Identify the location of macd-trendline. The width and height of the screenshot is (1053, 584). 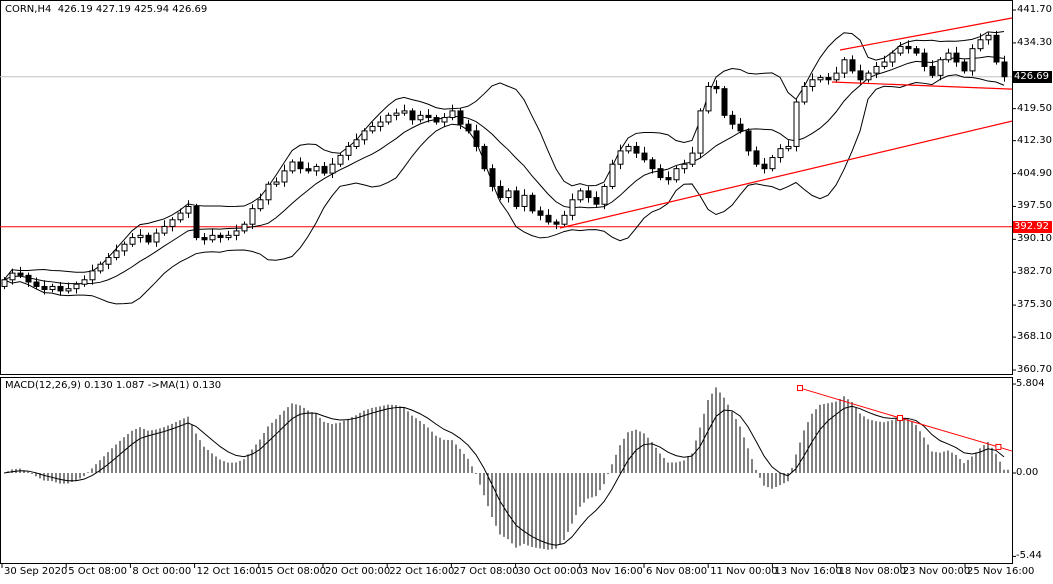
(906, 419).